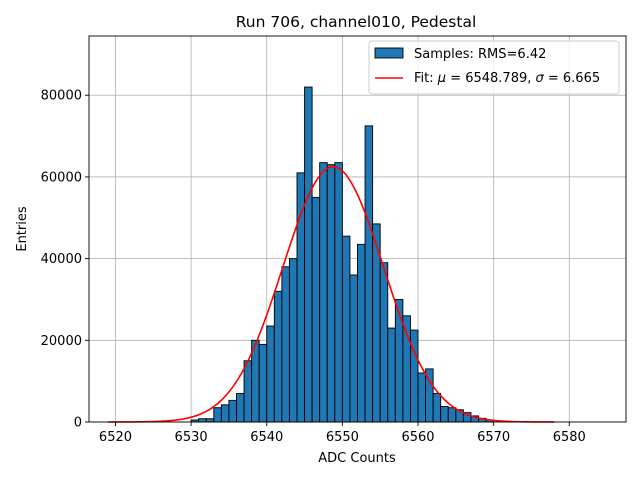 The width and height of the screenshot is (640, 480). Describe the element at coordinates (417, 437) in the screenshot. I see `x-tick-label: 6560` at that location.